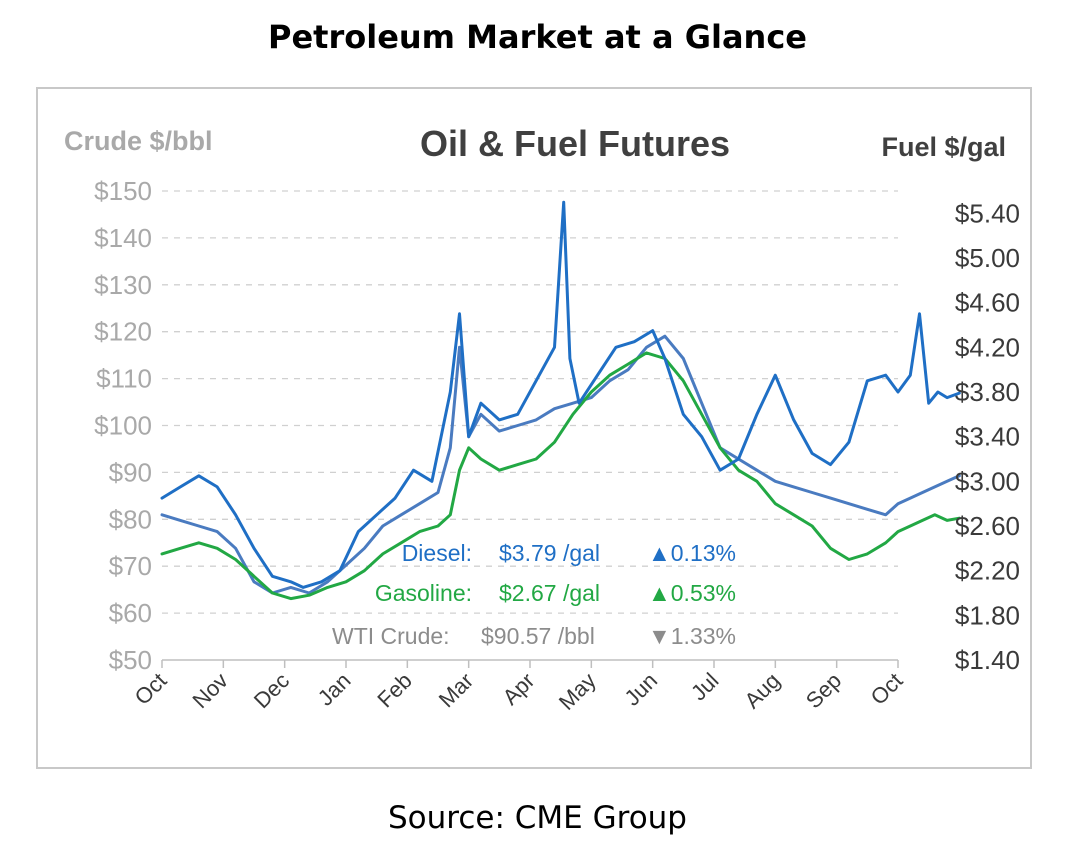  What do you see at coordinates (549, 553) in the screenshot?
I see `annotation-price: $3.79 /gal` at bounding box center [549, 553].